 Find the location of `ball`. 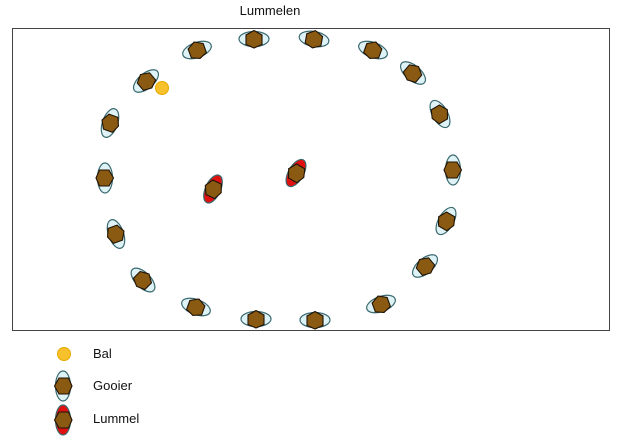

ball is located at coordinates (162, 88).